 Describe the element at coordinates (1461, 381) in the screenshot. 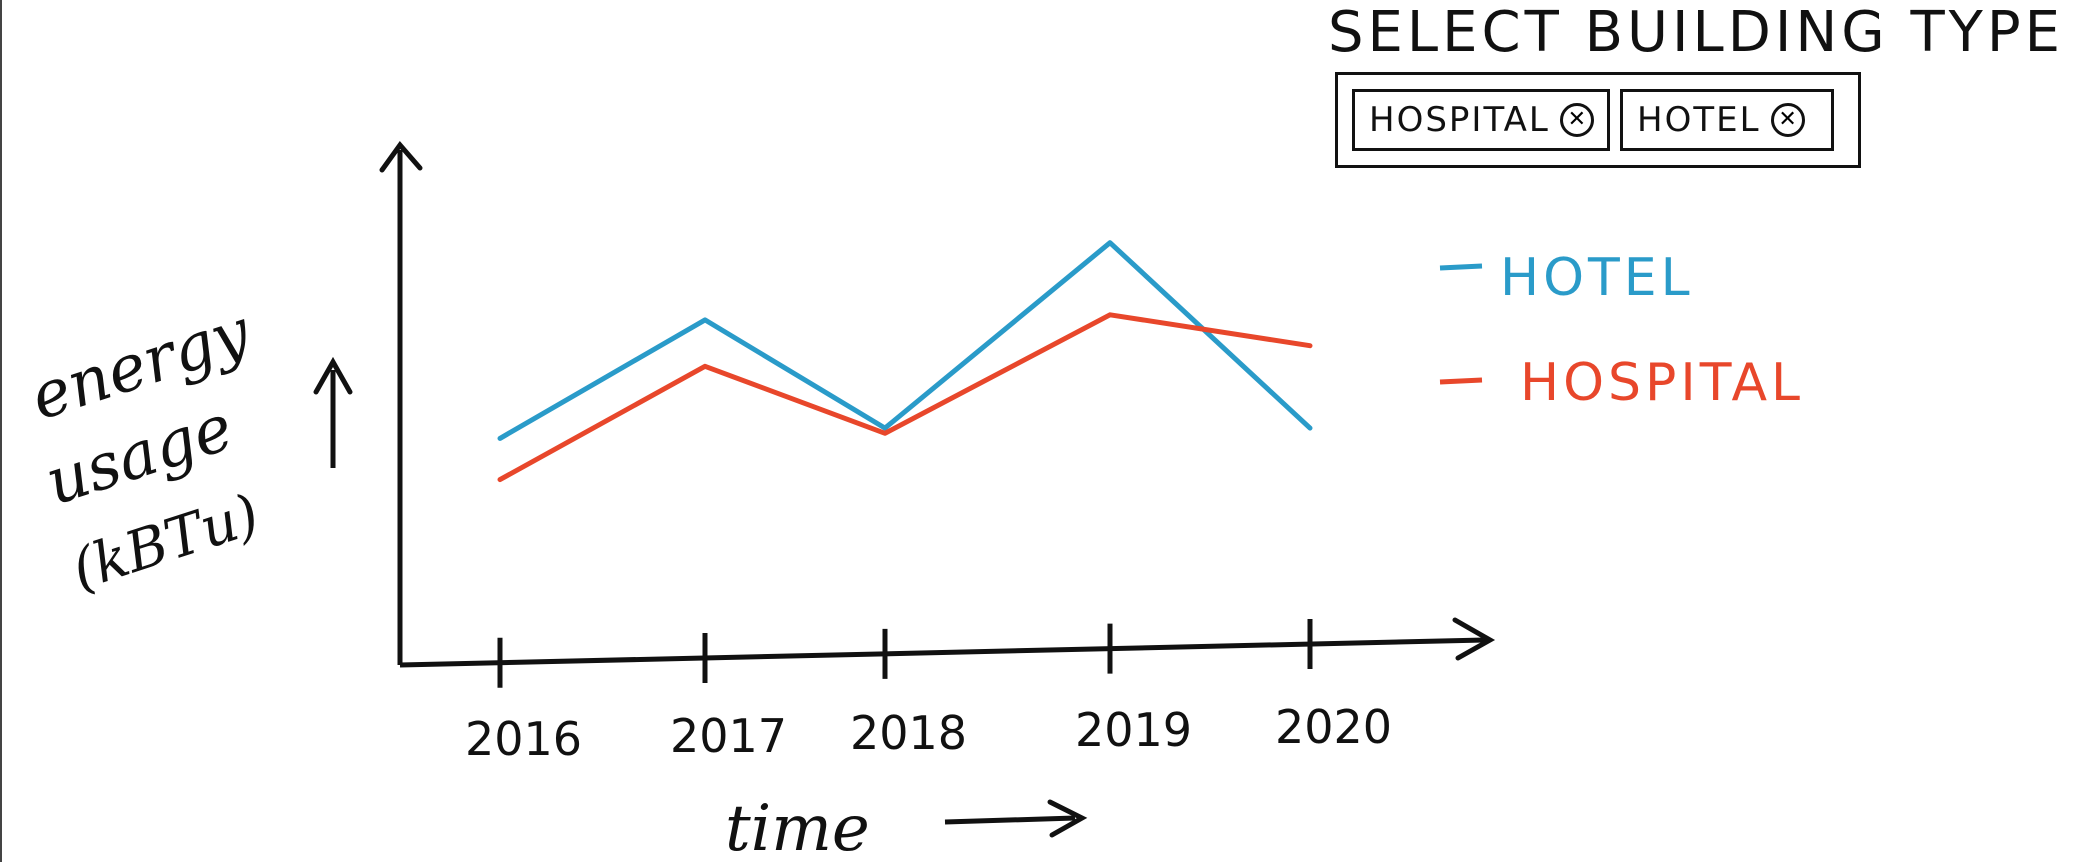

I see `legend-hospital-swatch` at that location.